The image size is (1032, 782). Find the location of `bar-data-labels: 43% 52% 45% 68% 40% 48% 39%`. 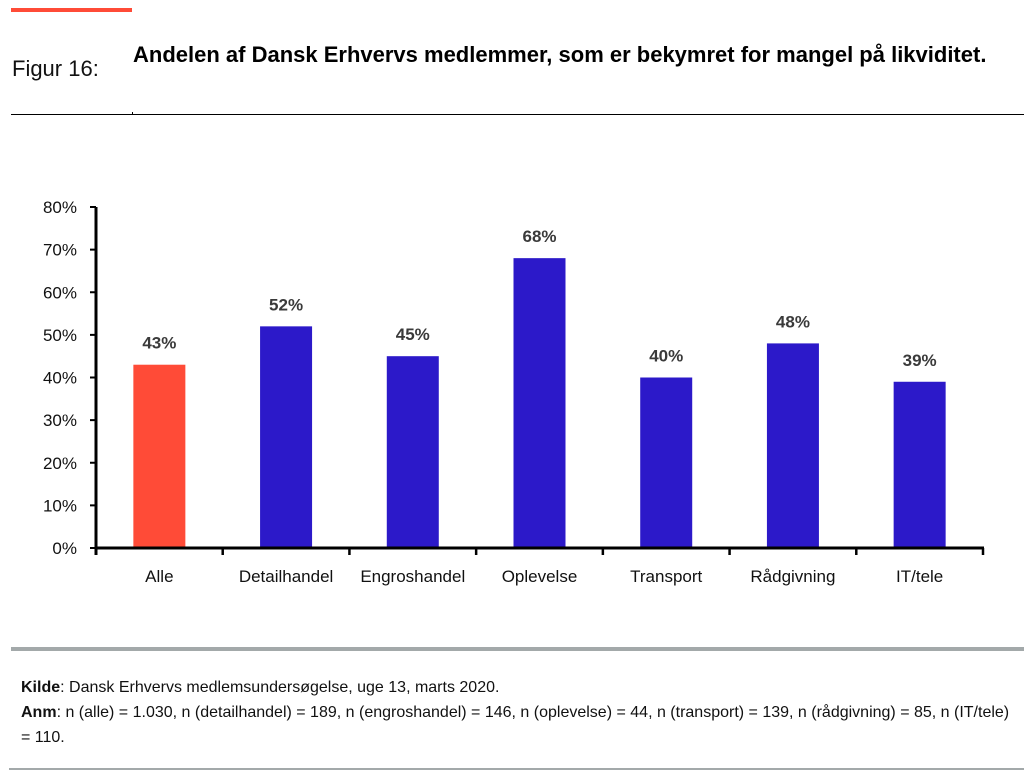

bar-data-labels: 43% 52% 45% 68% 40% 48% 39% is located at coordinates (539, 298).